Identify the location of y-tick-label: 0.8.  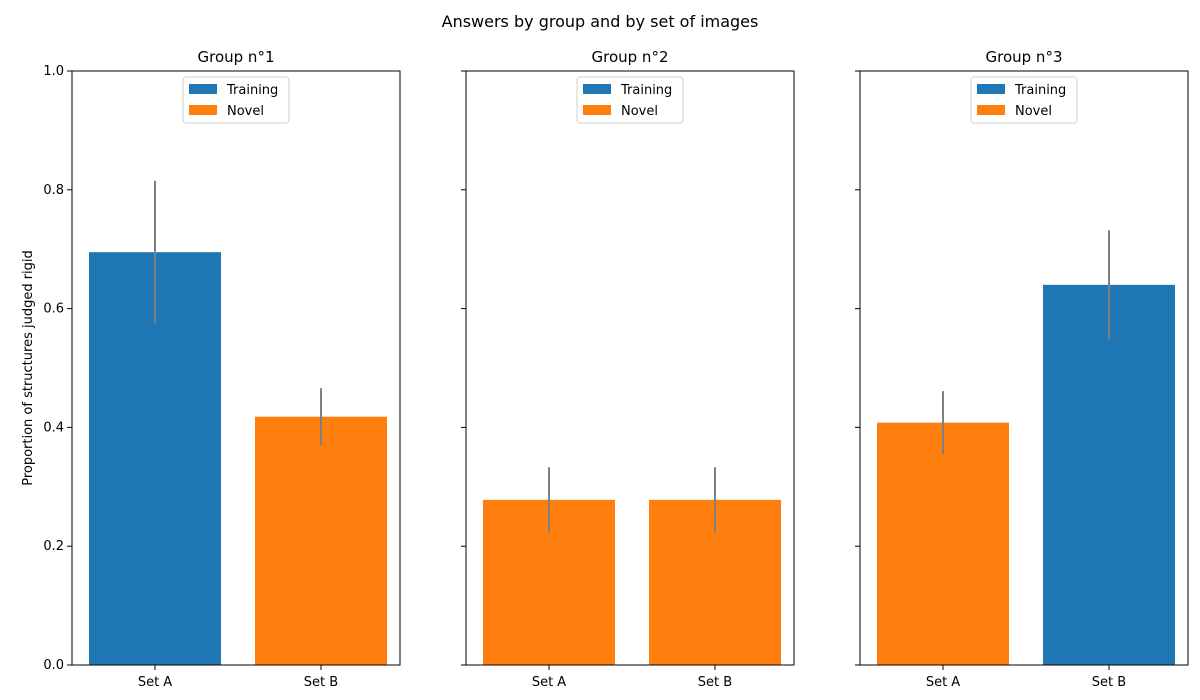
(53, 190).